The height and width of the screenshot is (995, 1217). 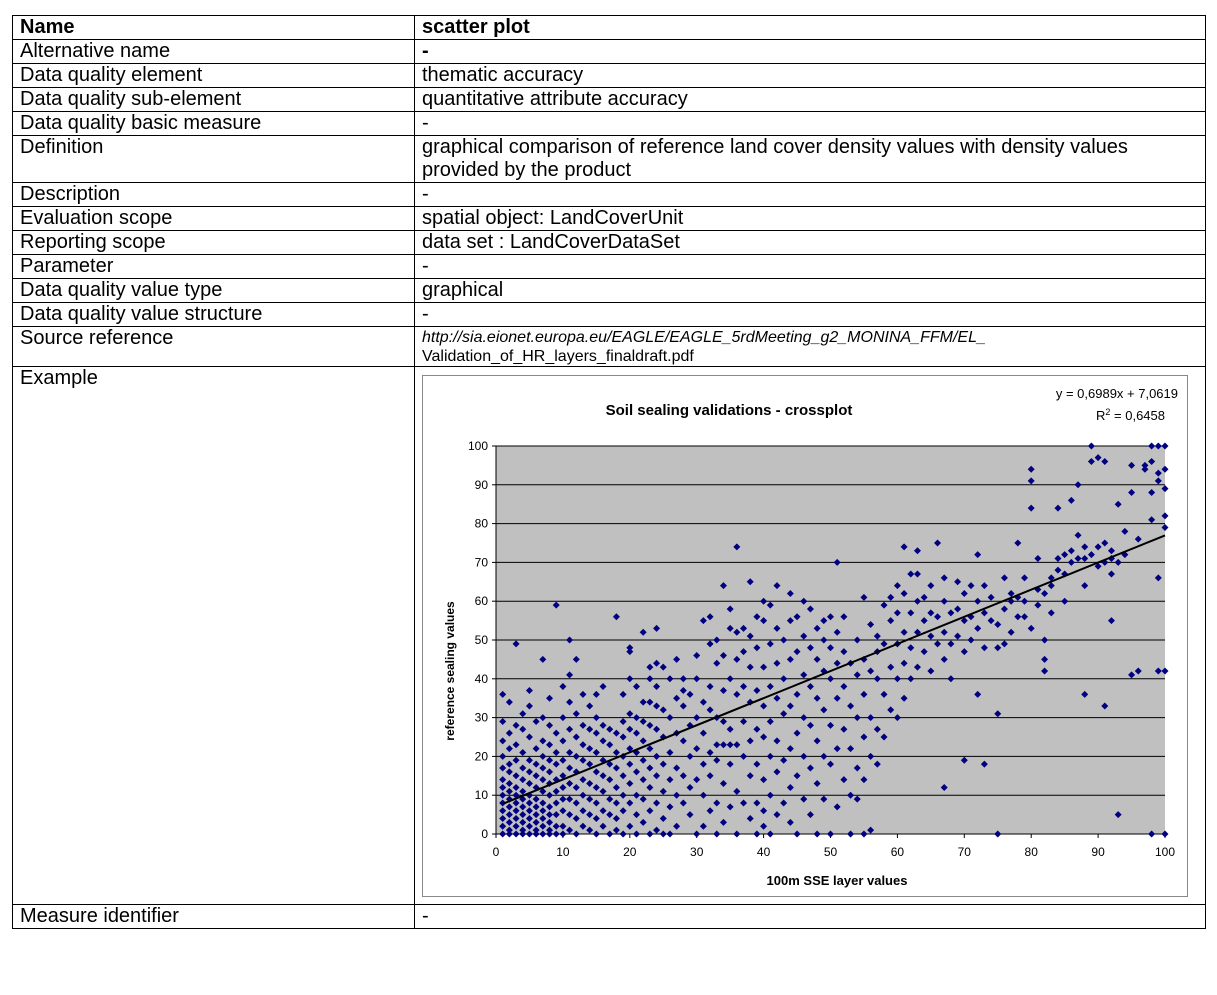 I want to click on y-axis-label: reference sealing values, so click(x=450, y=671).